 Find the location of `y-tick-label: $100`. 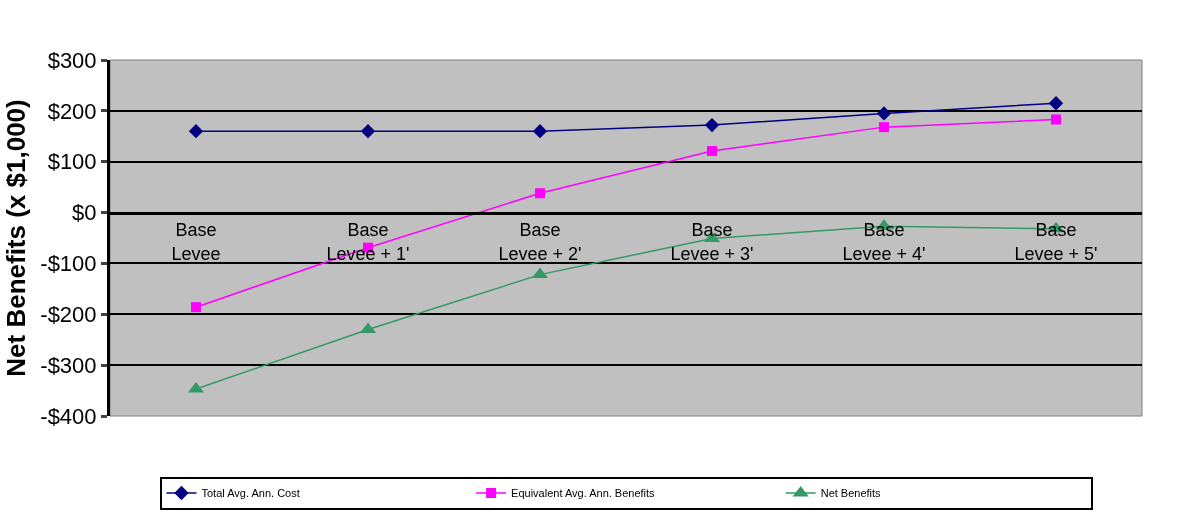

y-tick-label: $100 is located at coordinates (72, 162).